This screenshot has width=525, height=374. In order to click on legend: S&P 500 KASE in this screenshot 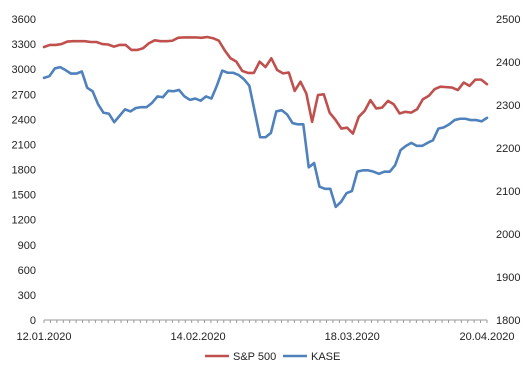, I will do `click(272, 357)`.